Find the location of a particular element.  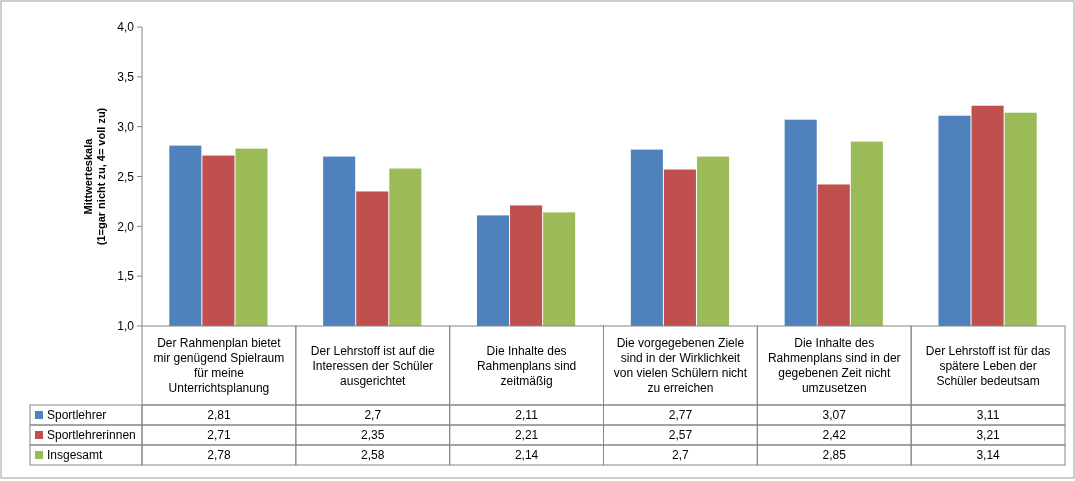

x-tick-label: Die Inhalte des Rahmenplans sind in der gegebenen Zeit nicht umzusetzen is located at coordinates (834, 366).